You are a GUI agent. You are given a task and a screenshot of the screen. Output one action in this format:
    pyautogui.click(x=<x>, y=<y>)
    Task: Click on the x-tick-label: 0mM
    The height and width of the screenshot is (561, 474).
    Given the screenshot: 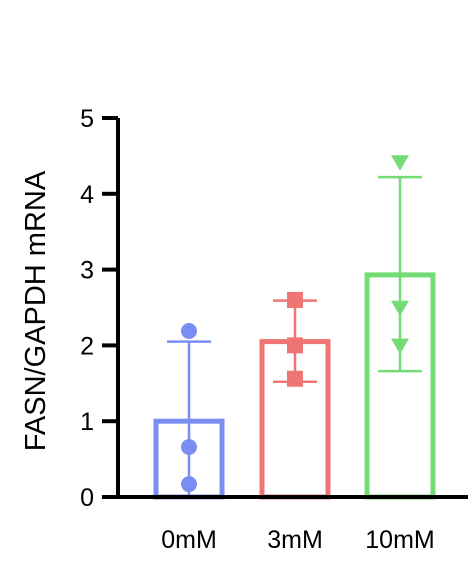 What is the action you would take?
    pyautogui.click(x=189, y=540)
    